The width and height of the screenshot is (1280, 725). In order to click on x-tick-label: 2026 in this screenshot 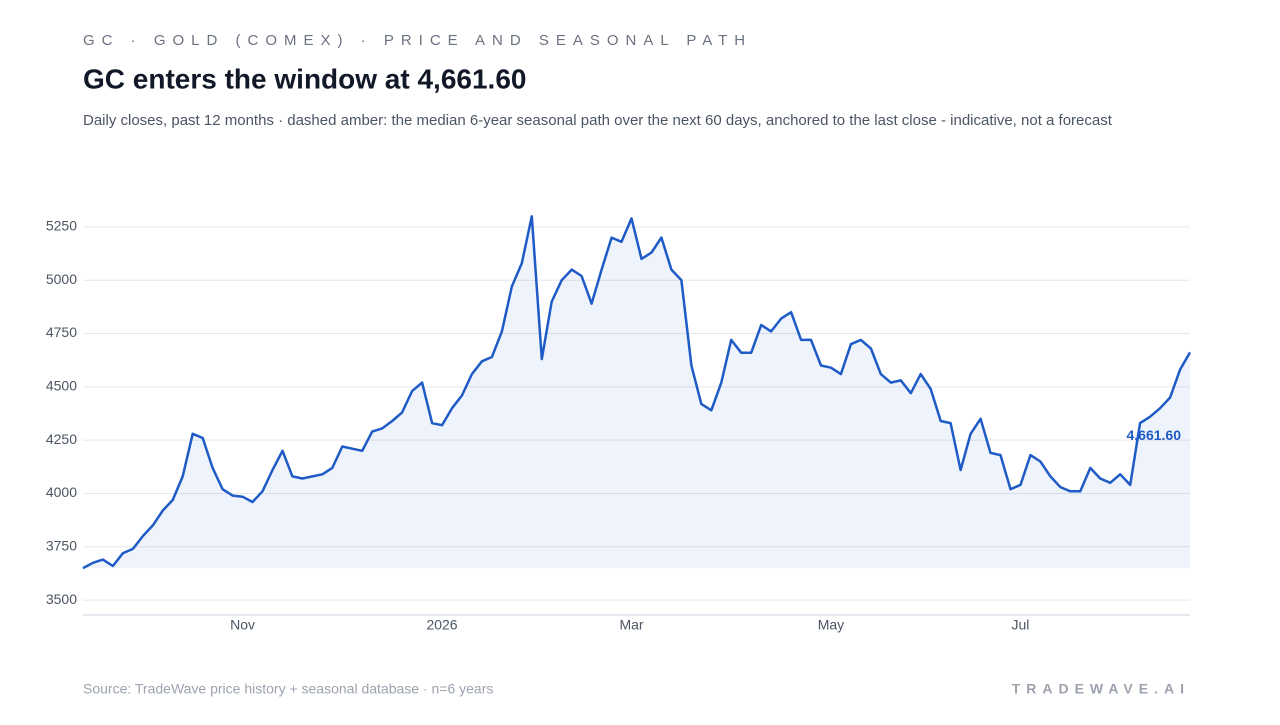, I will do `click(441, 625)`.